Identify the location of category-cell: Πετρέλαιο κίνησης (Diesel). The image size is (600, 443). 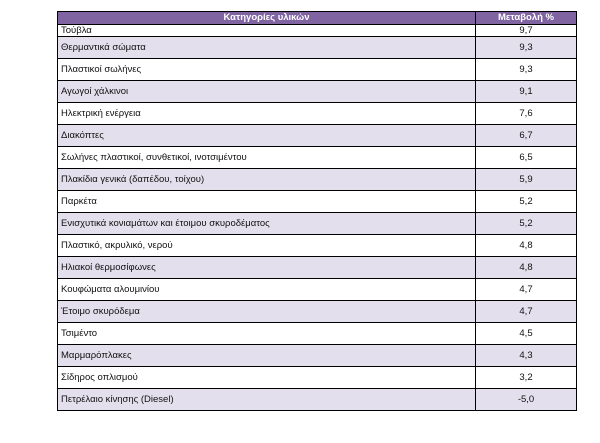
(266, 399).